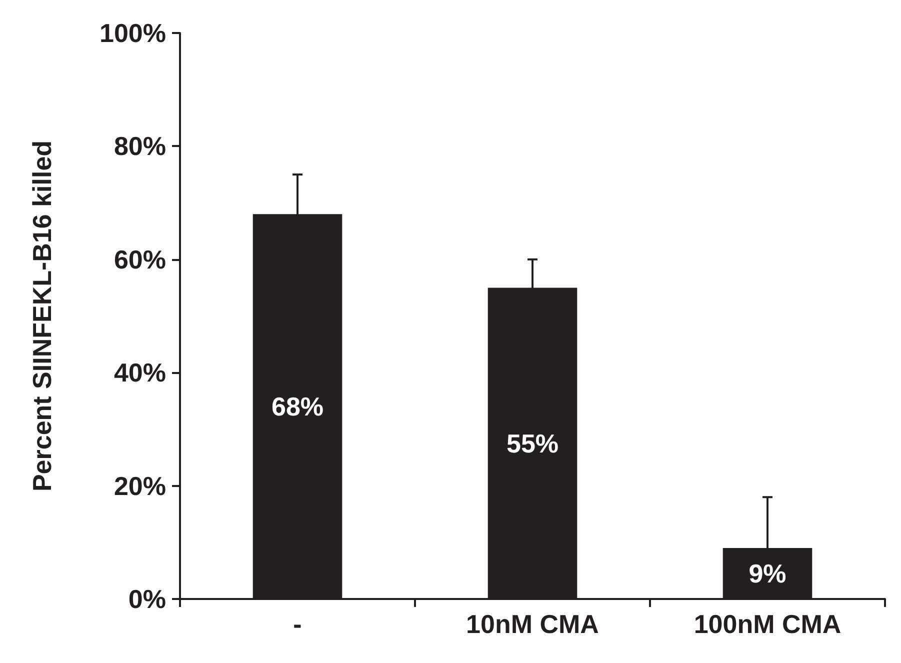 This screenshot has width=901, height=663. I want to click on data-label: 55%, so click(532, 443).